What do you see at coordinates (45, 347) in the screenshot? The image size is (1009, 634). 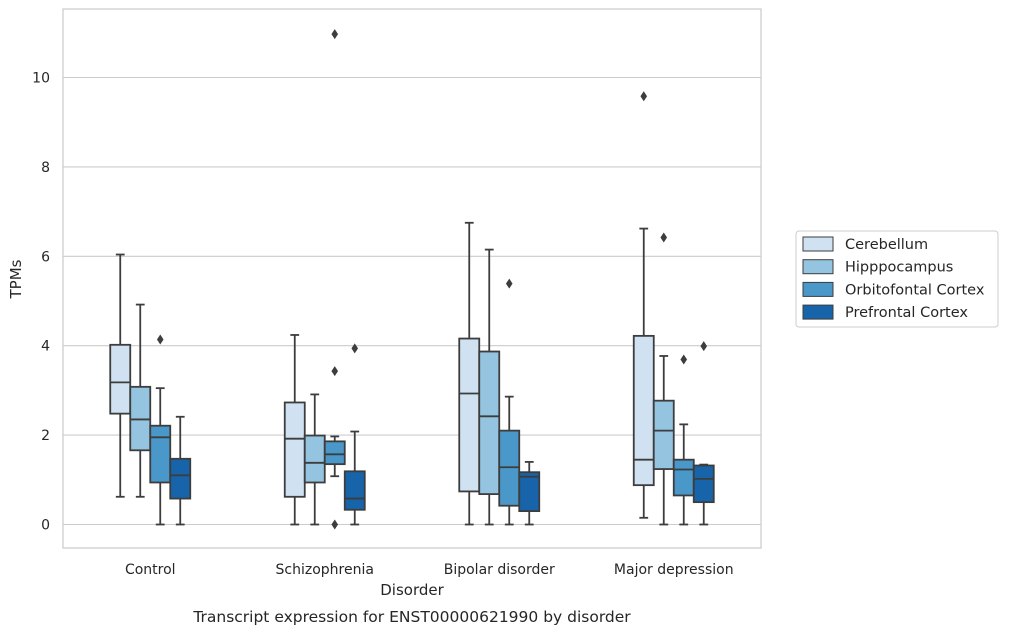 I see `y-tick-label: 4` at bounding box center [45, 347].